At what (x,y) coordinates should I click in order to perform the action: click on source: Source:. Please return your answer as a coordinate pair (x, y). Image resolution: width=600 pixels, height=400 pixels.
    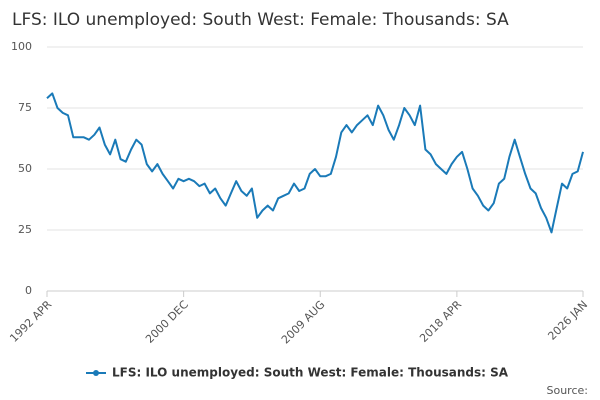
    Looking at the image, I should click on (568, 390).